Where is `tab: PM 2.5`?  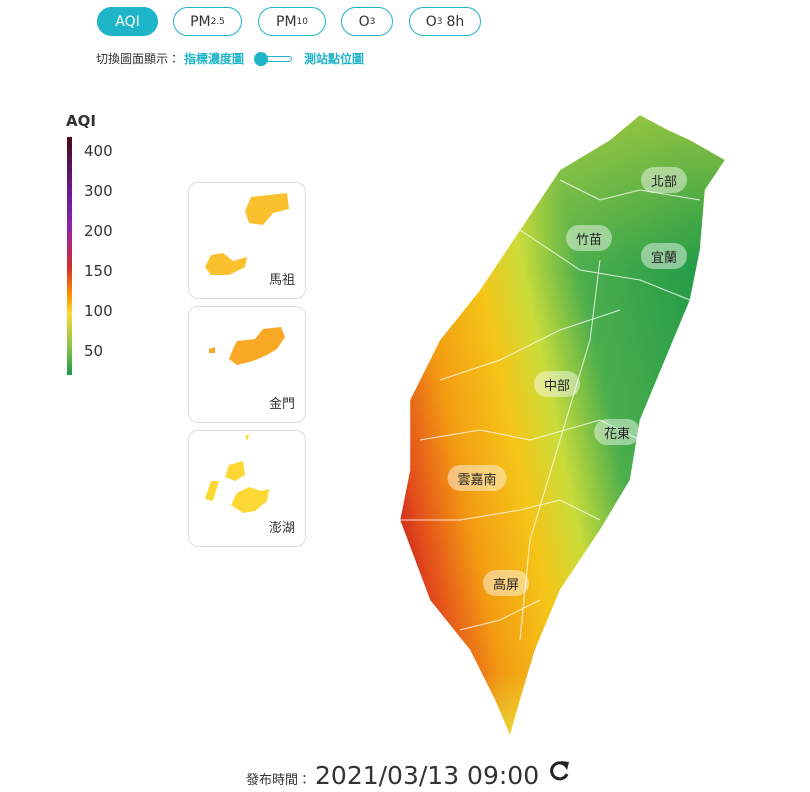
tab: PM 2.5 is located at coordinates (207, 21).